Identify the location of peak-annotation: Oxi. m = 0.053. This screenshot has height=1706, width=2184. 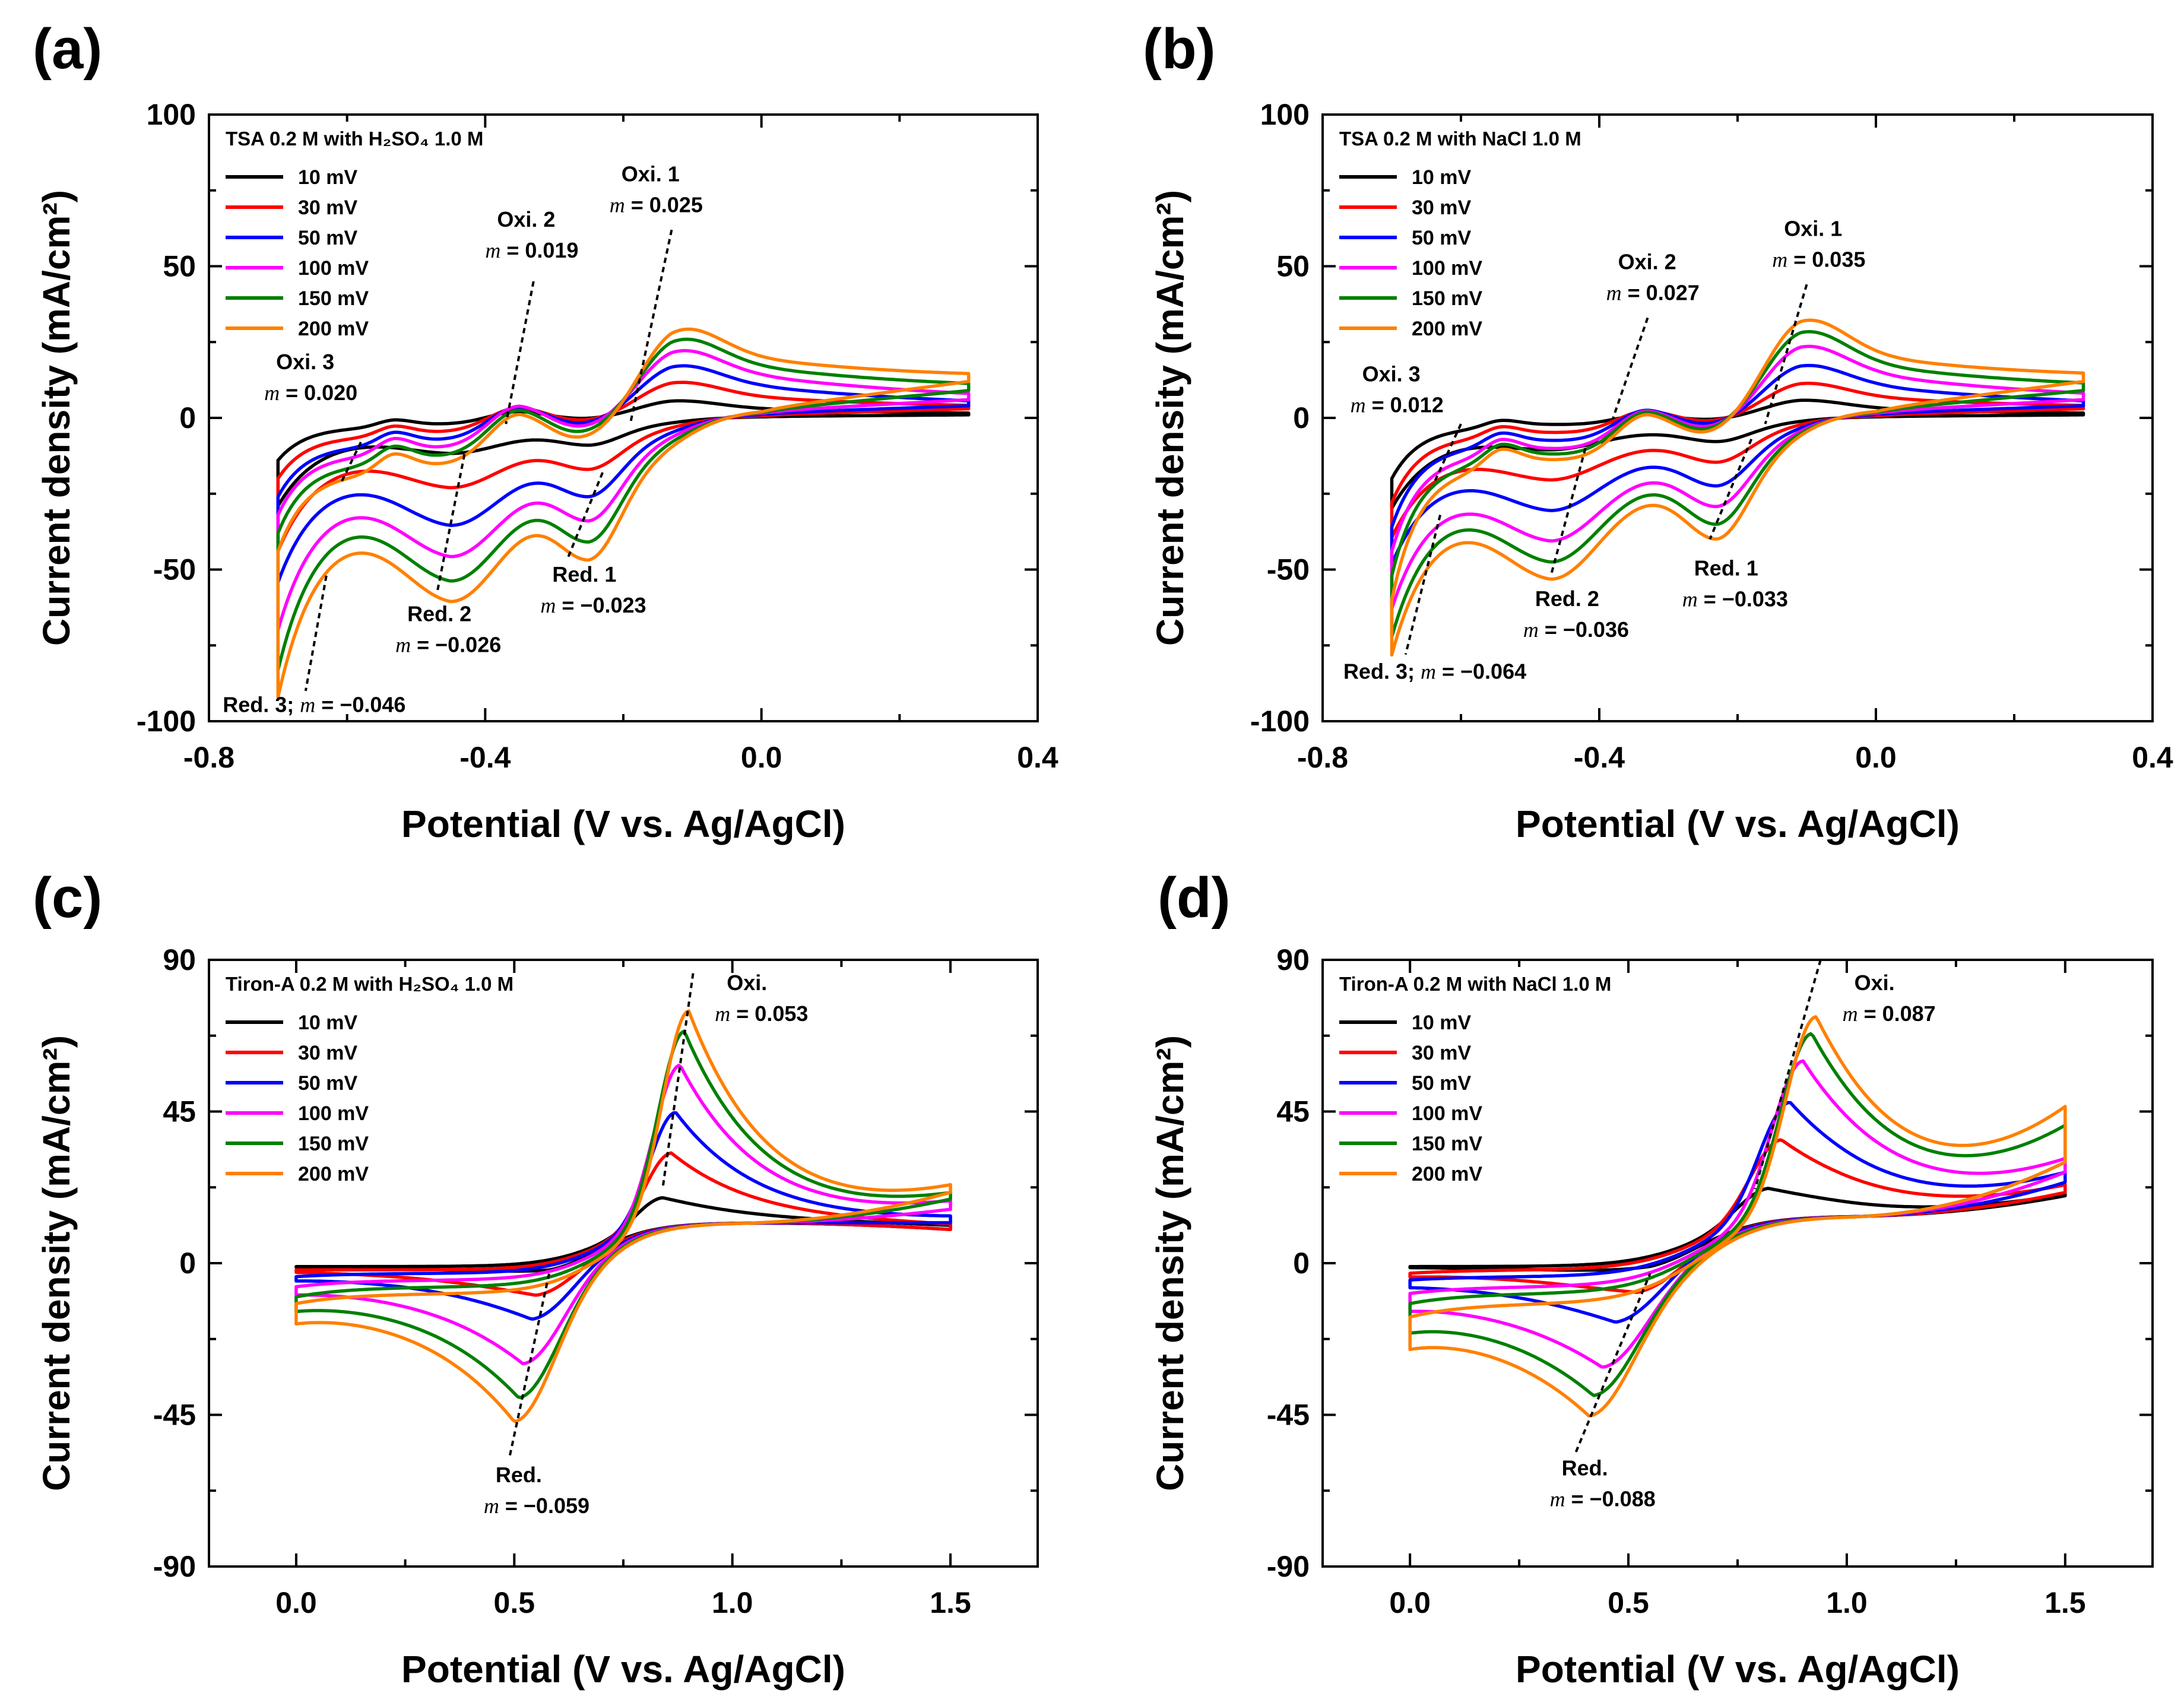
(734, 1080).